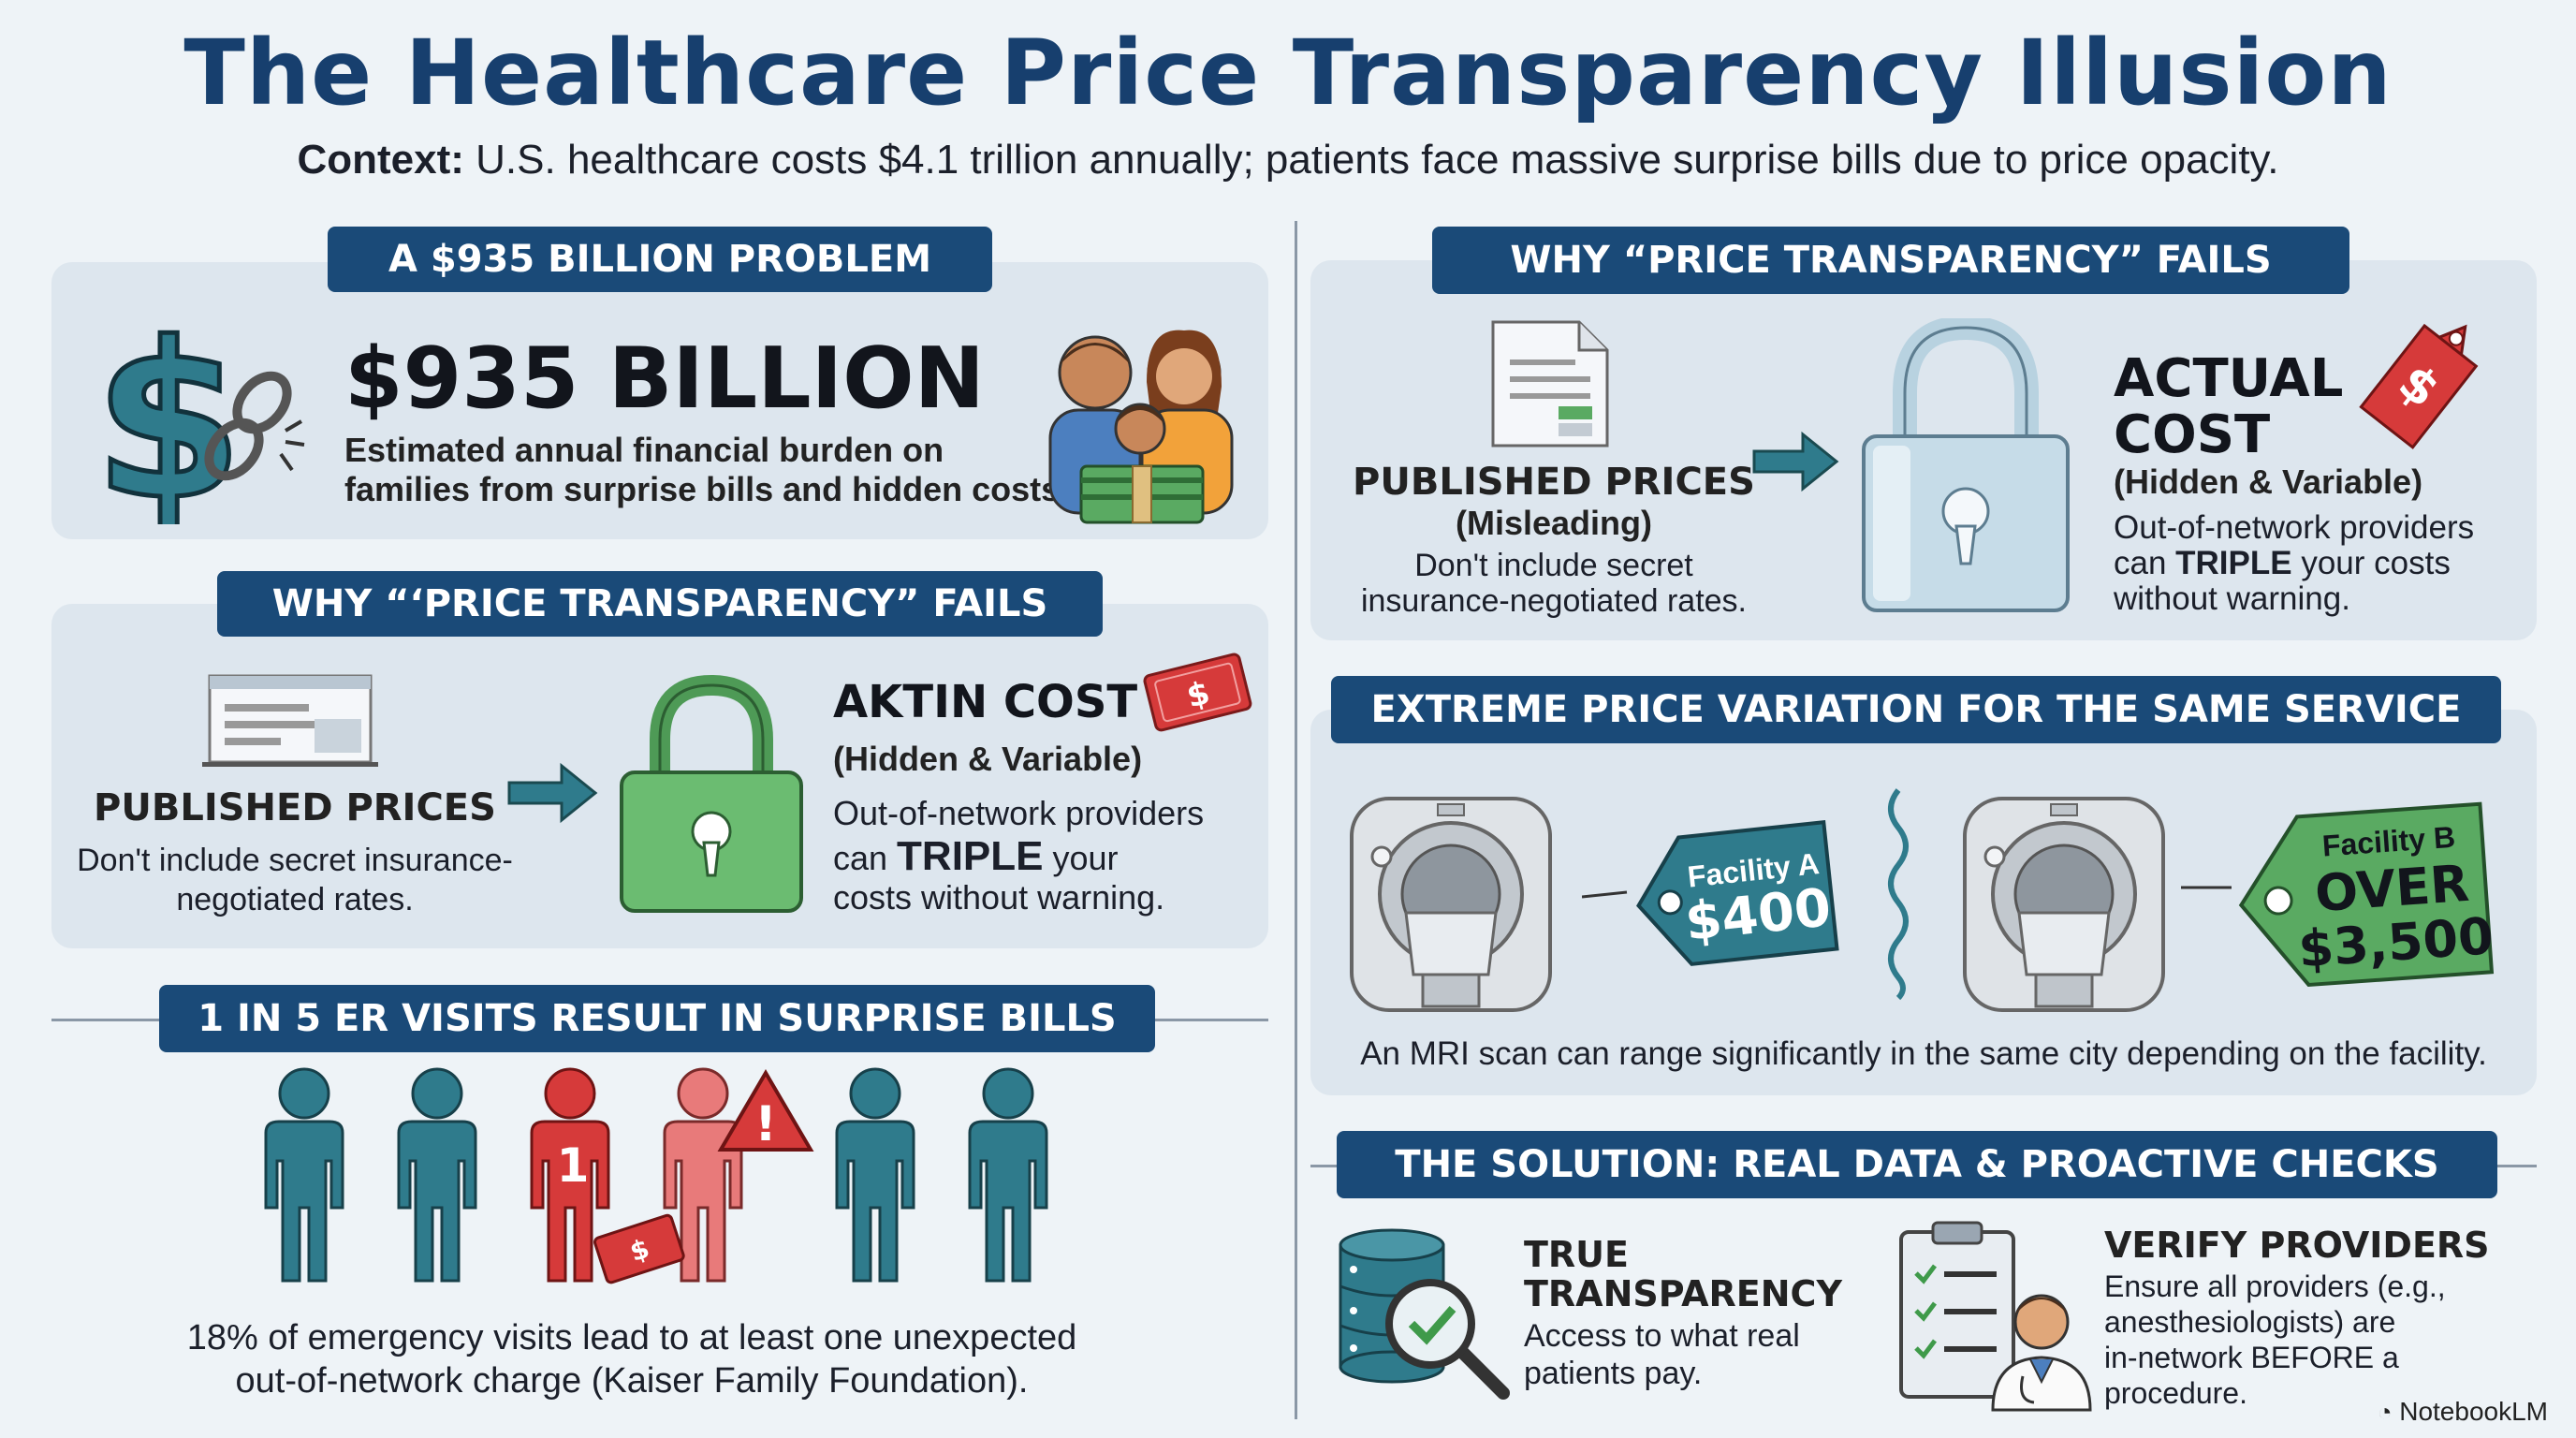 The image size is (2576, 1438). Describe the element at coordinates (1554, 601) in the screenshot. I see `fails-right-published-desc-2: insurance-negotiated rates.` at that location.